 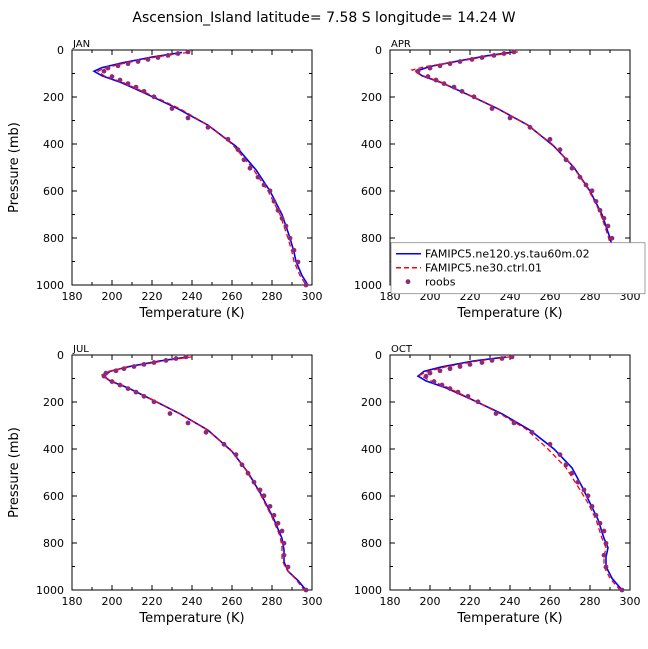 What do you see at coordinates (202, 473) in the screenshot?
I see `ne30-series-line` at bounding box center [202, 473].